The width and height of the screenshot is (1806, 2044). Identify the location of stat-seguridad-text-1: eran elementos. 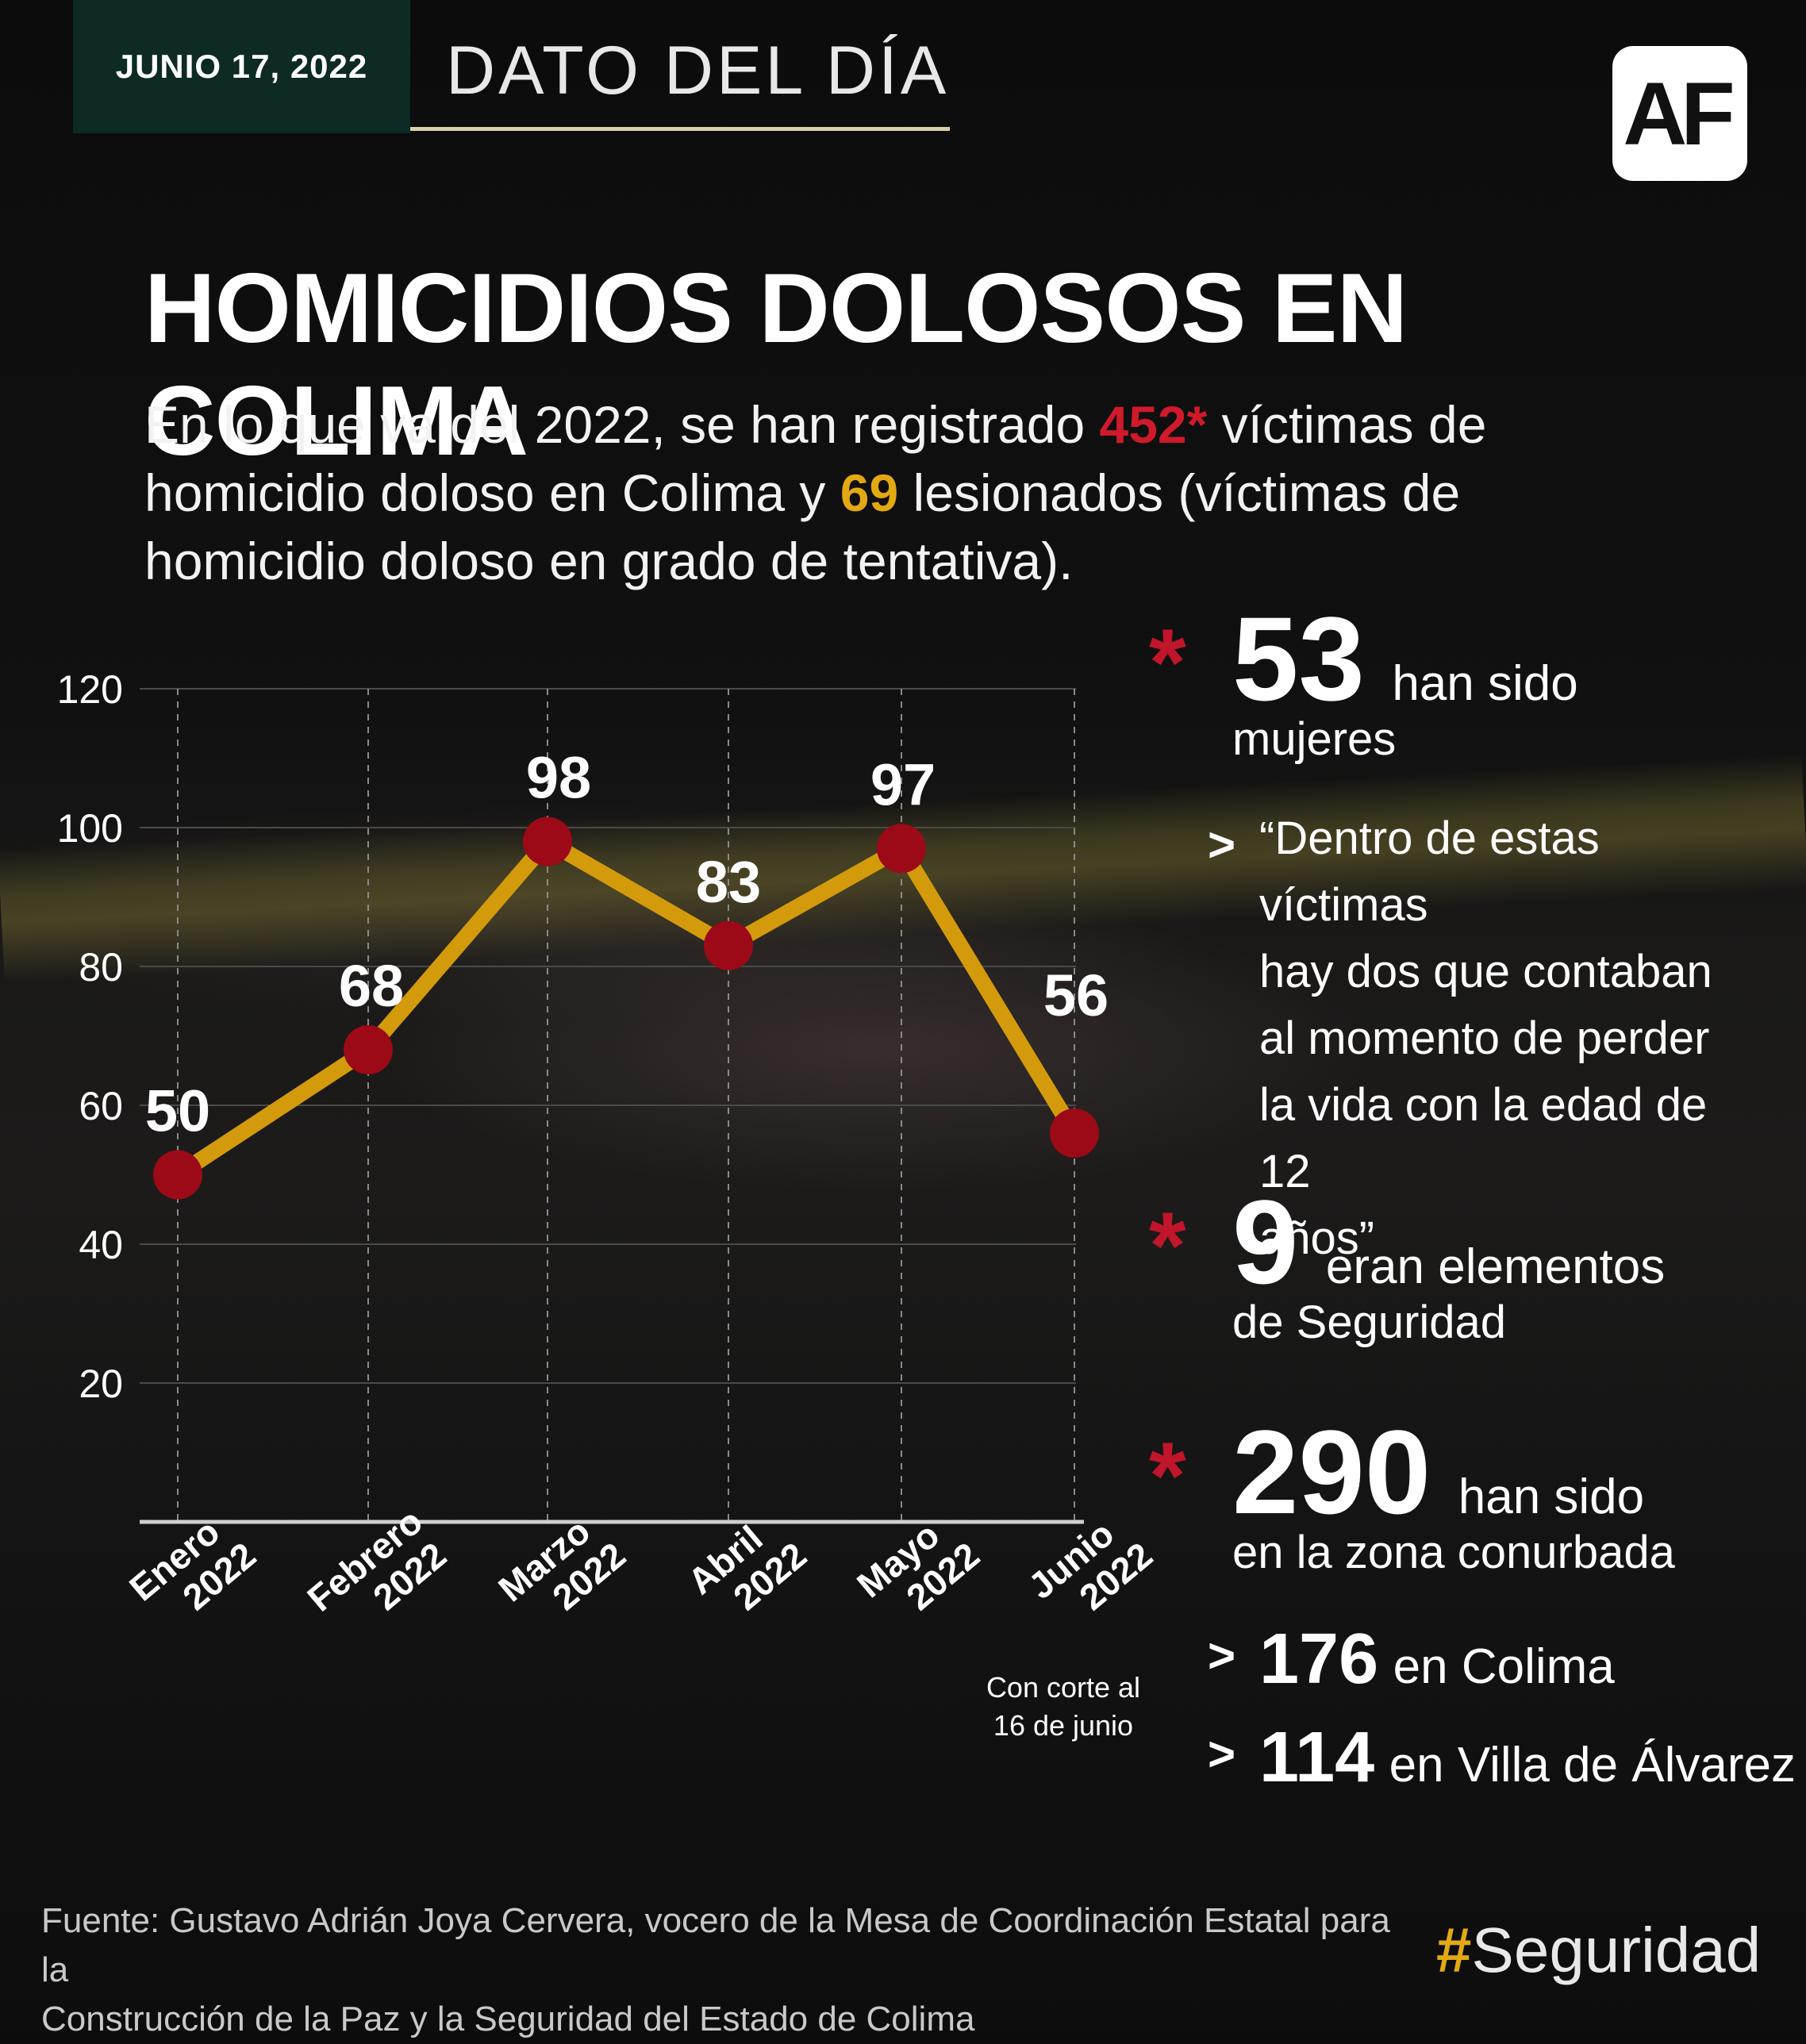
(1495, 1266).